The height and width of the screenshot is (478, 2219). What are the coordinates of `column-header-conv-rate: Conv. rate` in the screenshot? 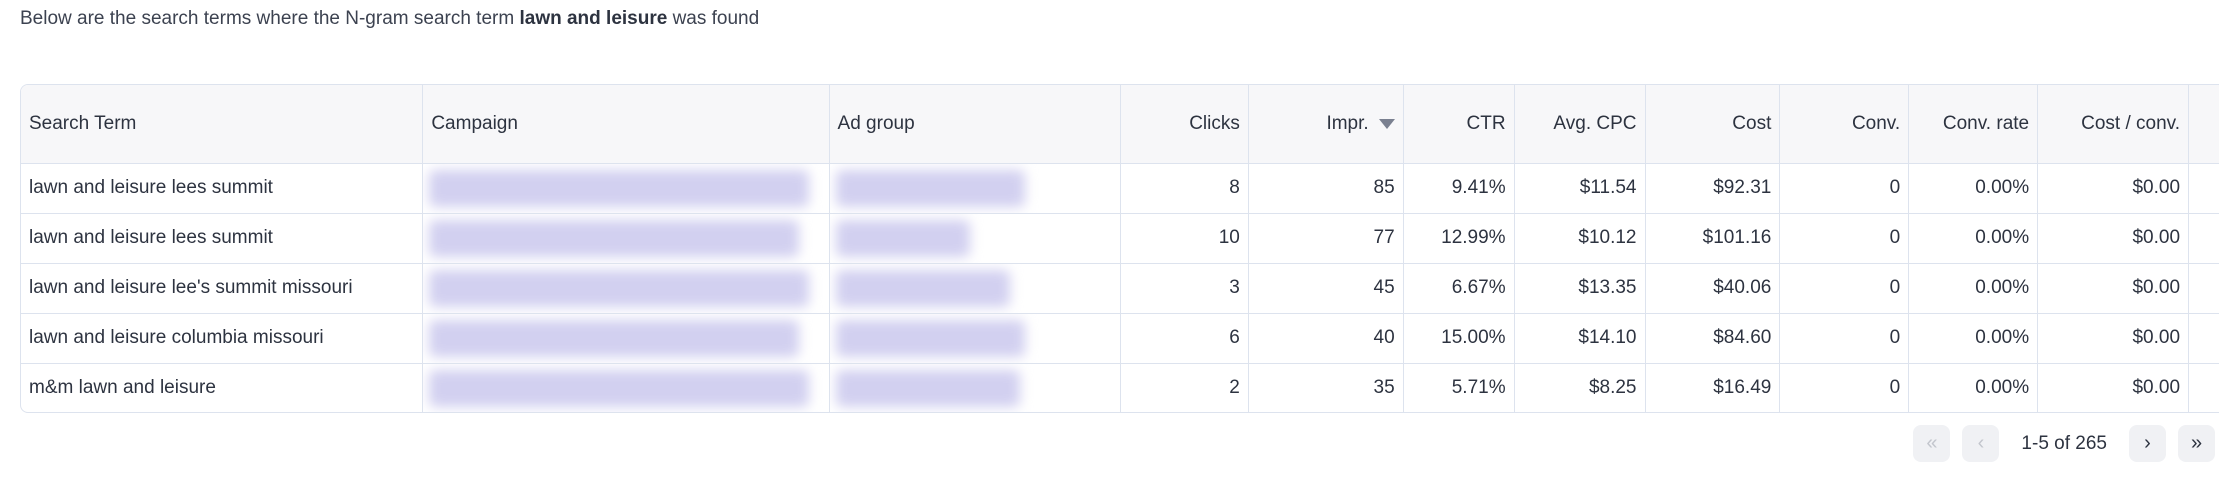 It's located at (1973, 124).